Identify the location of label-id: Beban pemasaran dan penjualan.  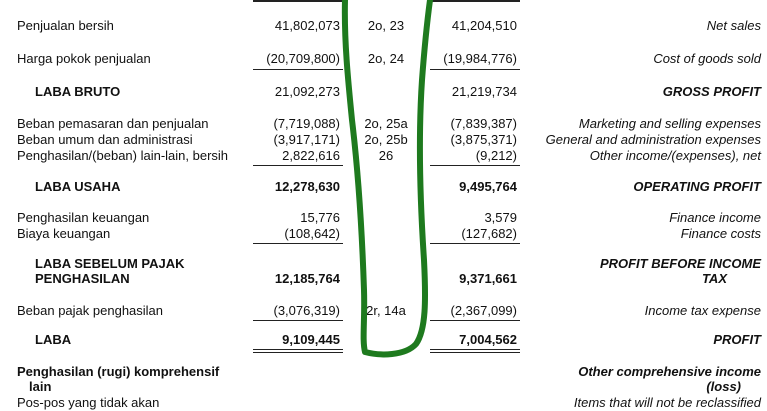
(113, 123).